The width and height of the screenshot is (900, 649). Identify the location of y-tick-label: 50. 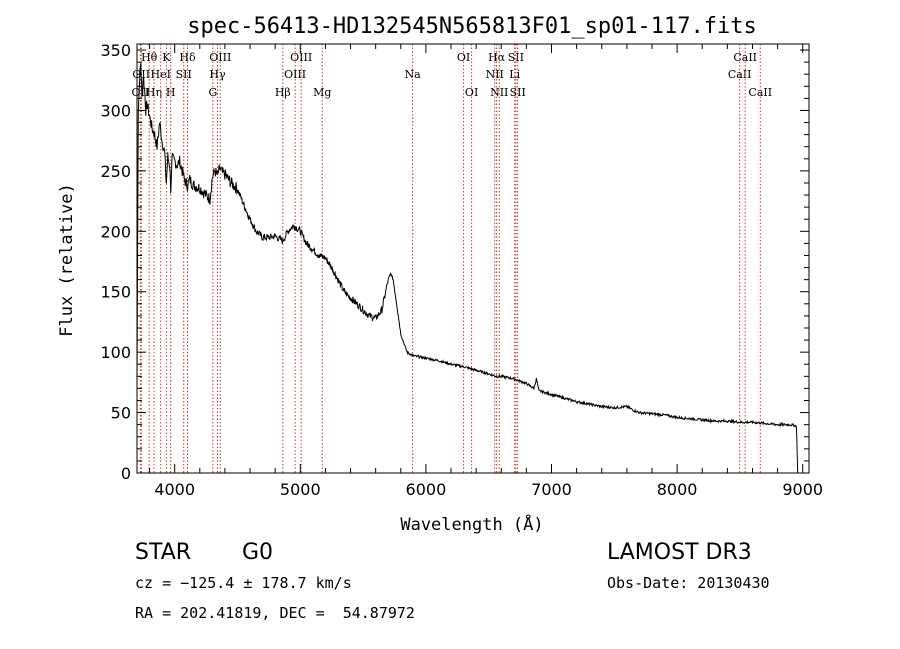
(121, 413).